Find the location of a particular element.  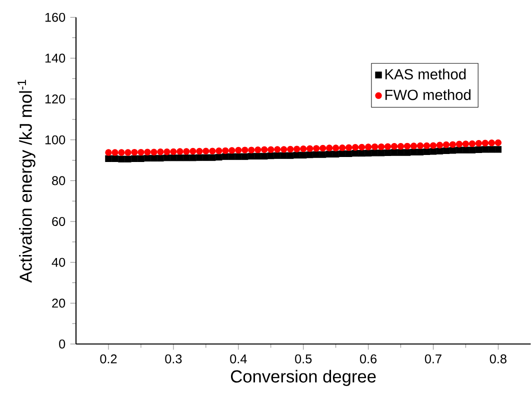

x-tick-label: 0.7 is located at coordinates (433, 359).